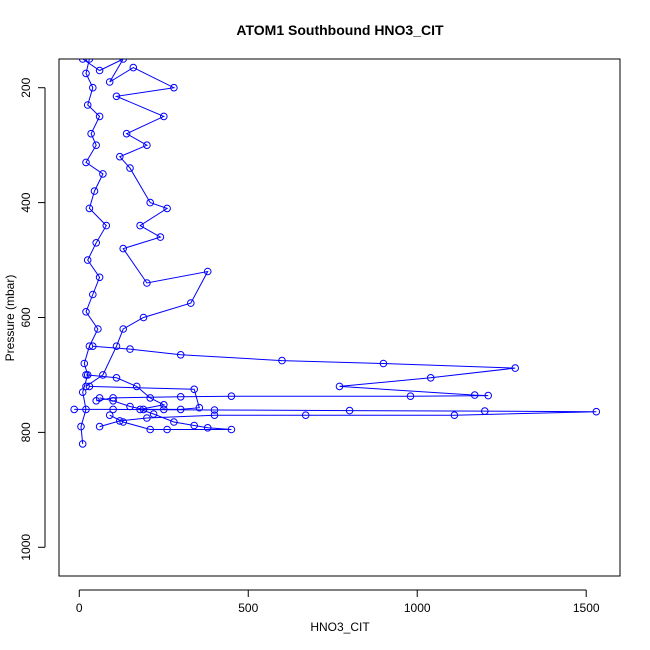 This screenshot has width=650, height=650. Describe the element at coordinates (340, 30) in the screenshot. I see `chart-title: ATOM1 Southbound HNO3_CIT` at that location.